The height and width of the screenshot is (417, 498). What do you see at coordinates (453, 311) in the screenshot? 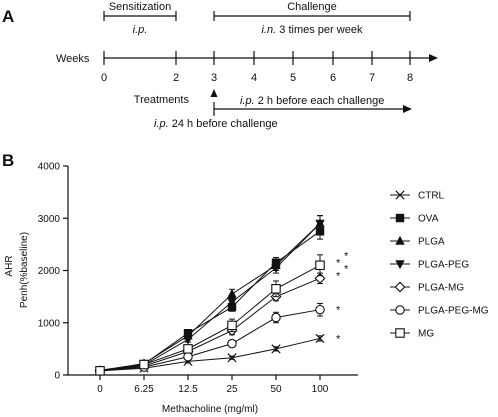
I see `legend-label: PLGA-PEG-MG` at bounding box center [453, 311].